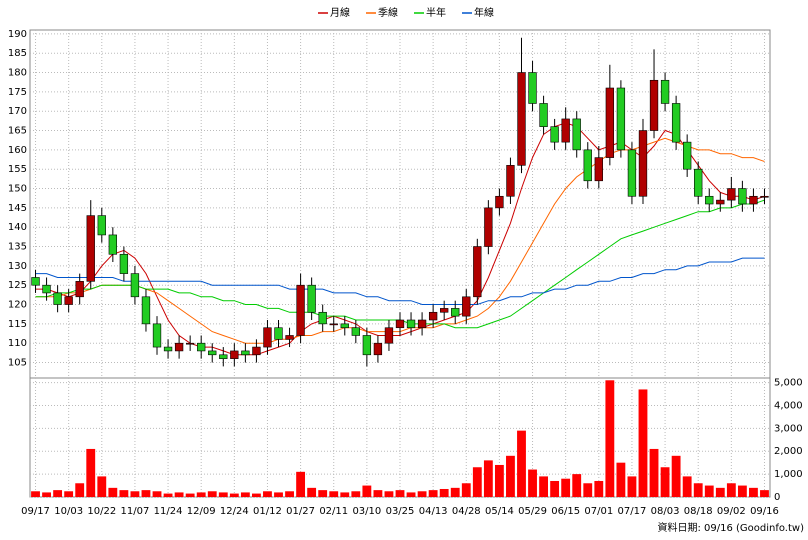 The width and height of the screenshot is (808, 540). I want to click on x-tick-label: 10/03, so click(68, 511).